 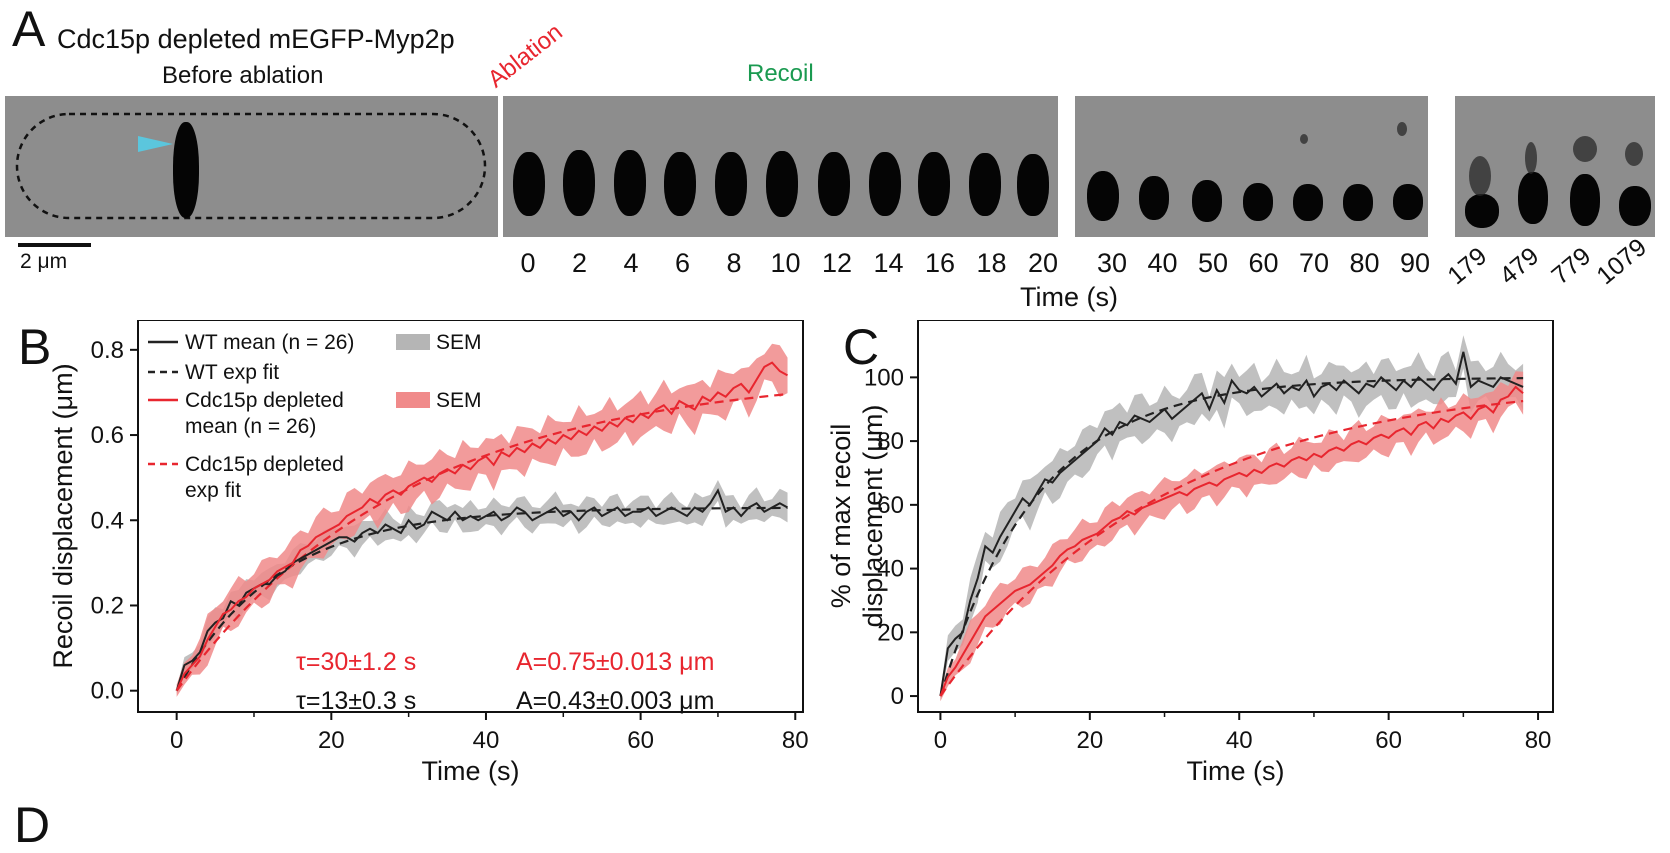 I want to click on scale-bar-label: 2 μm, so click(x=44, y=261).